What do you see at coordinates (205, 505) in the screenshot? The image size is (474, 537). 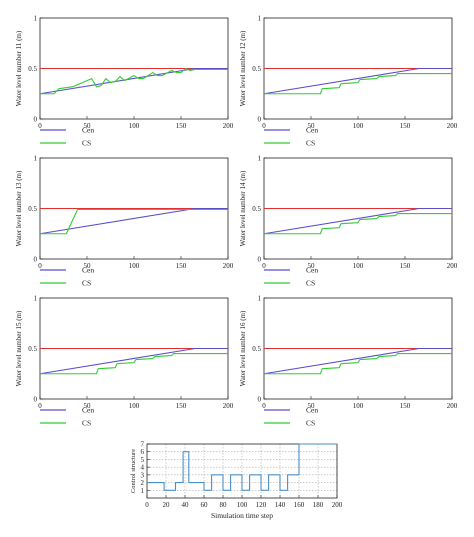 I see `x-tick-label: 60` at bounding box center [205, 505].